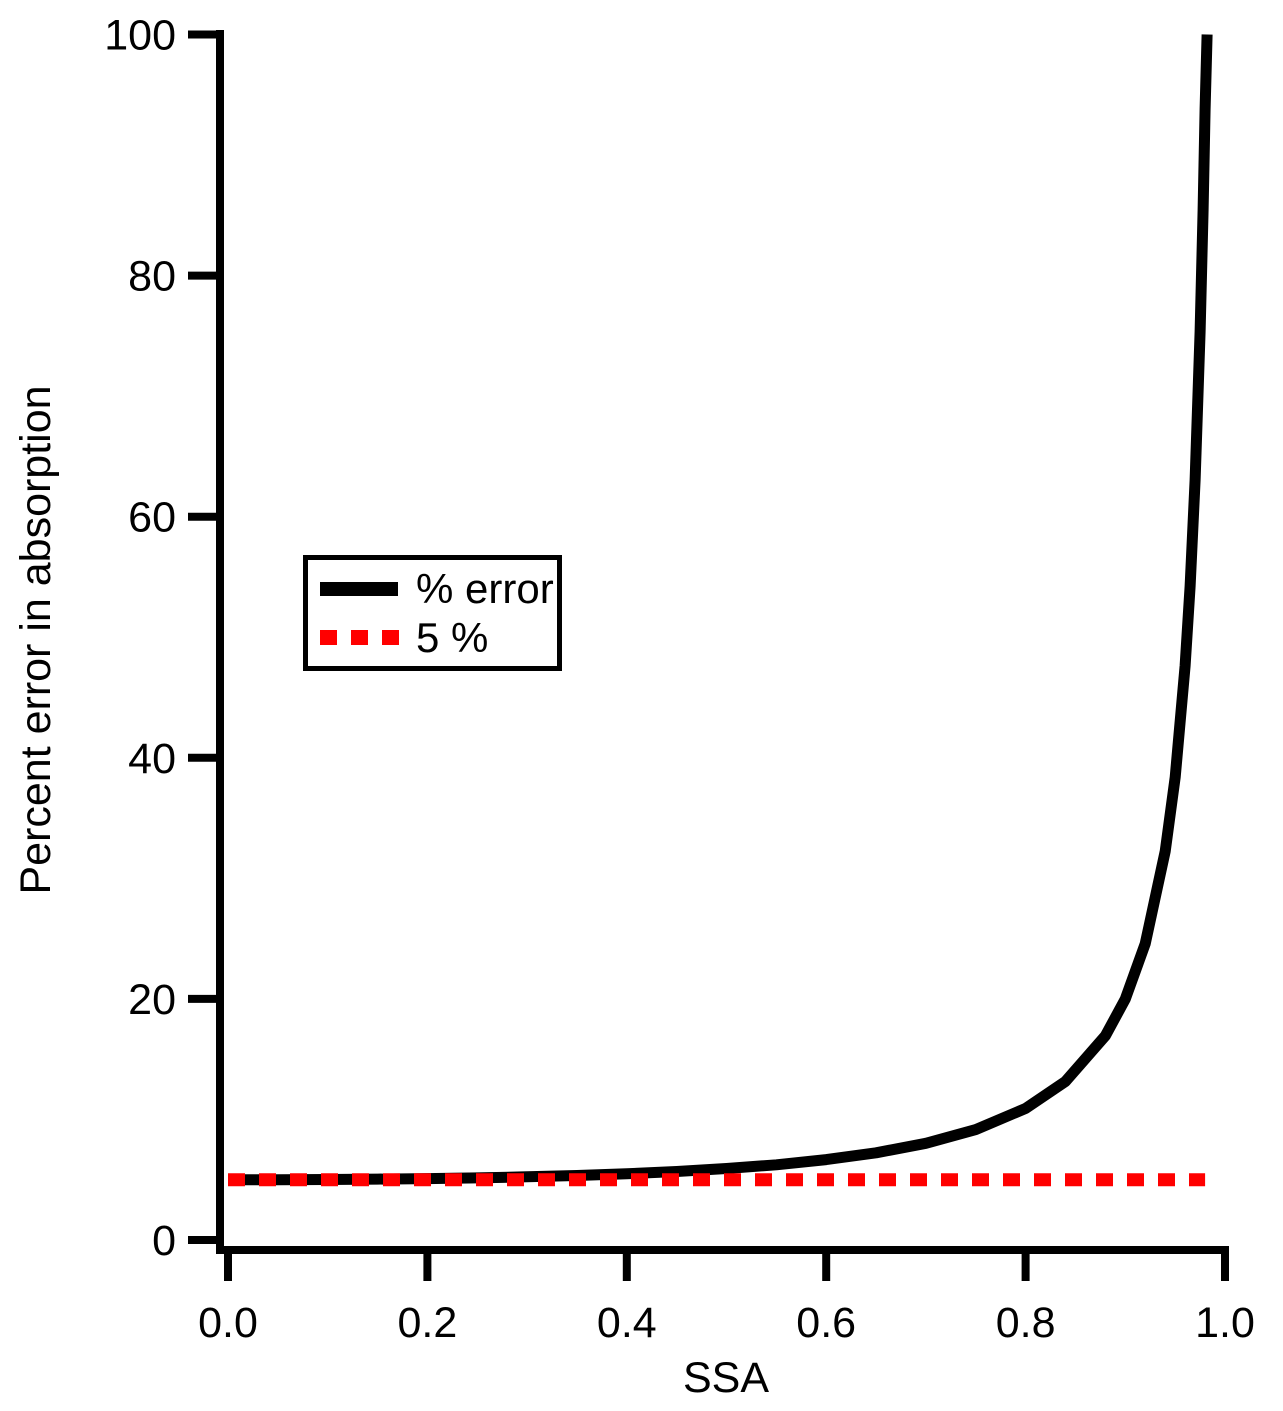 This screenshot has width=1283, height=1411. I want to click on legend-label-5-percent: 5 %, so click(452, 637).